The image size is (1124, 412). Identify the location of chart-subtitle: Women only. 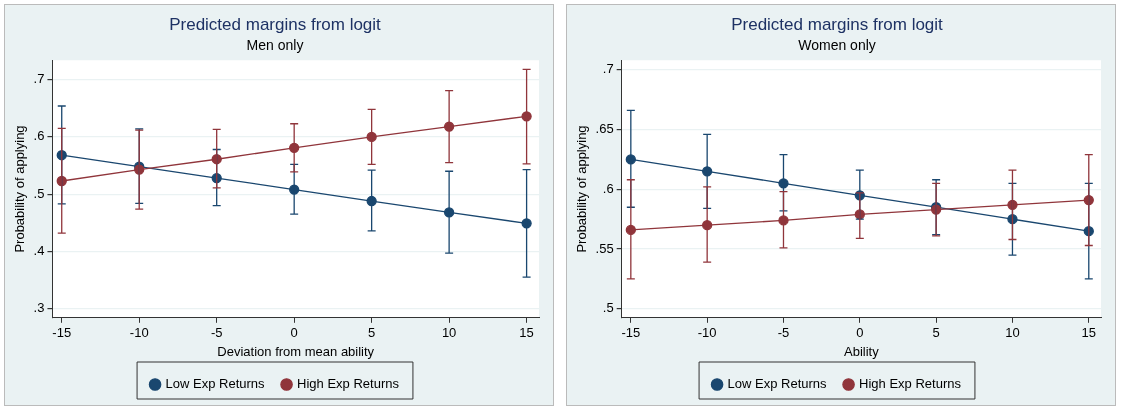
(837, 44).